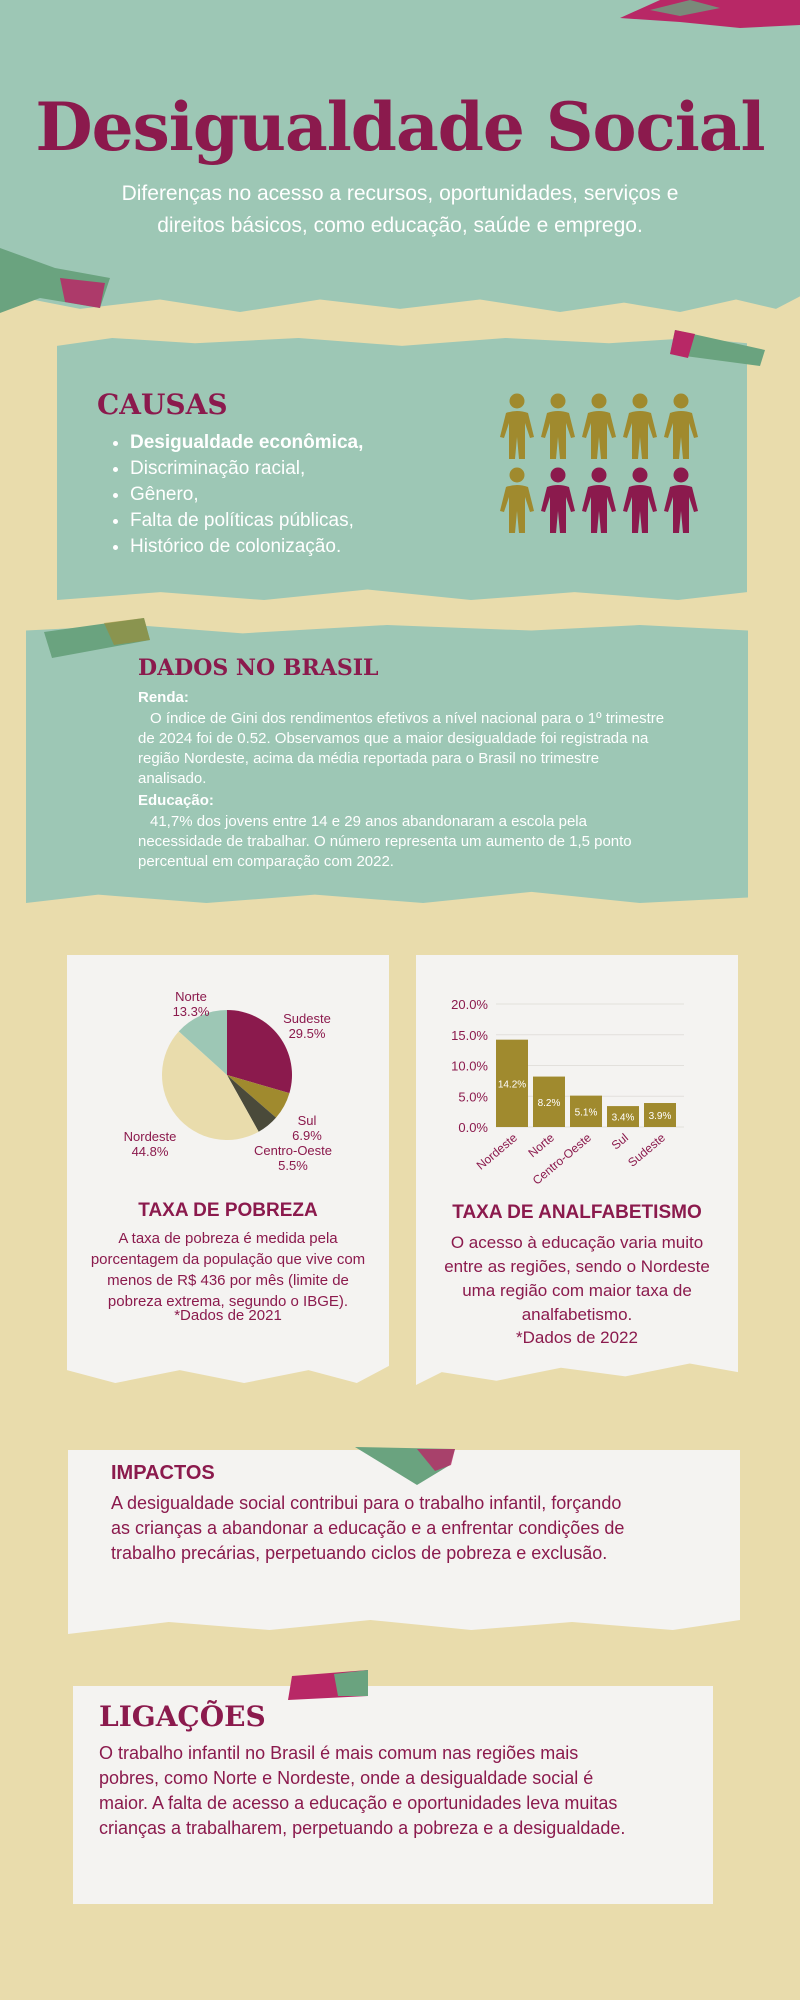 The image size is (800, 2000). I want to click on bar-ytick-label: 5.0%, so click(473, 1096).